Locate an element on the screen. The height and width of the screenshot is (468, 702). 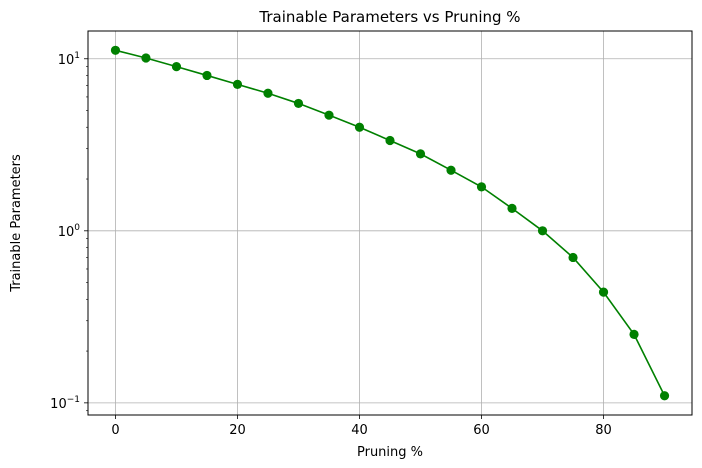
chart-title: Trainable Parameters vs Pruning % is located at coordinates (389, 17).